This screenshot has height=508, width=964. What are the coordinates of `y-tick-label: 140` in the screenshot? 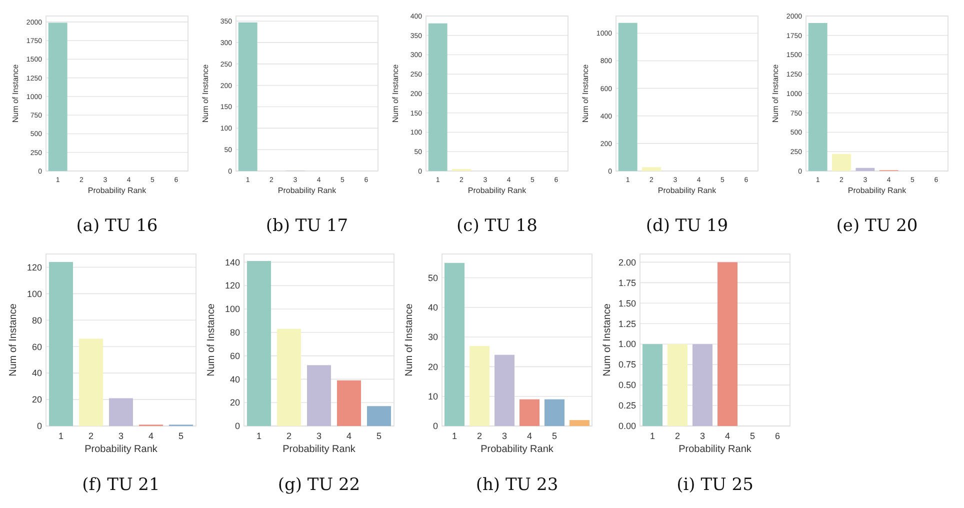 It's located at (232, 262).